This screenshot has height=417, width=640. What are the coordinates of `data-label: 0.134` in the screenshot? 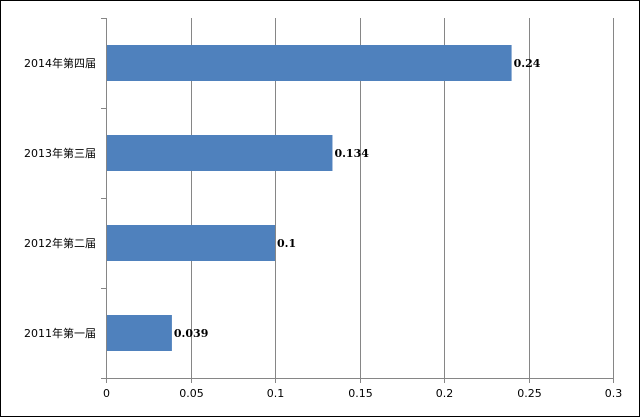 It's located at (351, 153).